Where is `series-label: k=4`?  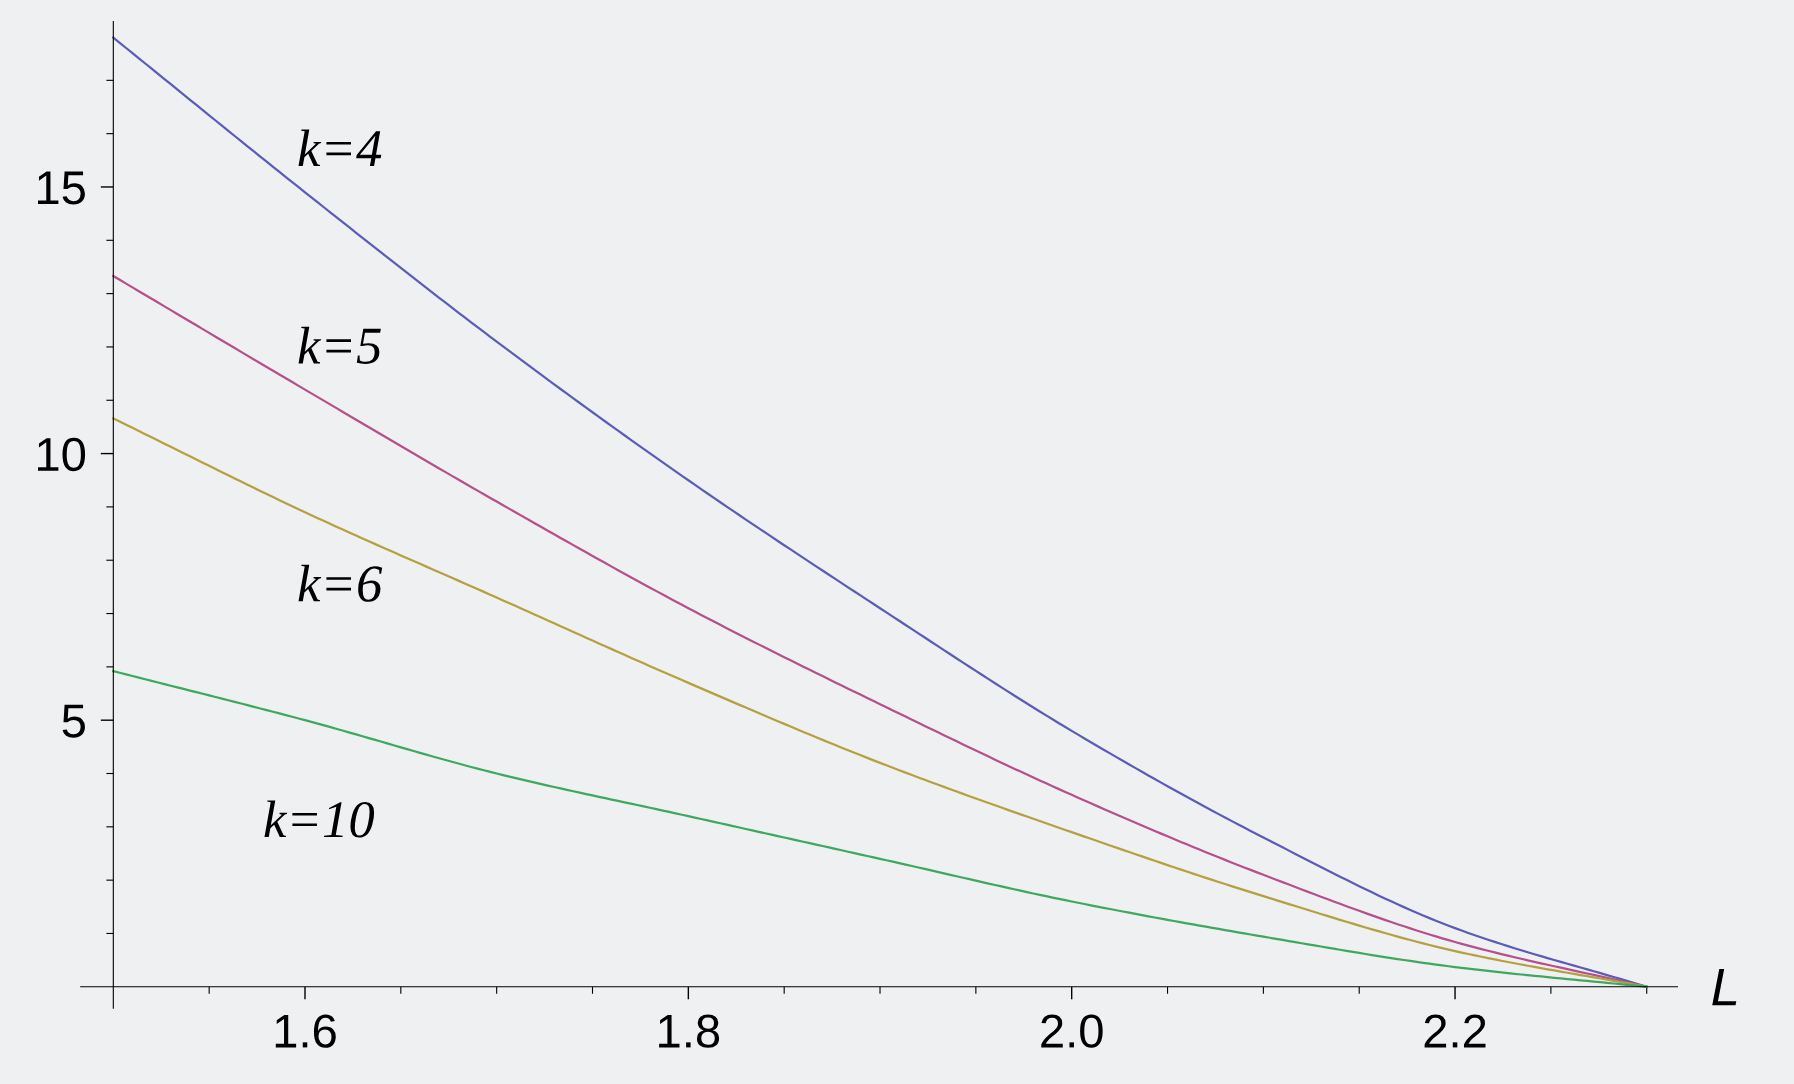 series-label: k=4 is located at coordinates (340, 148).